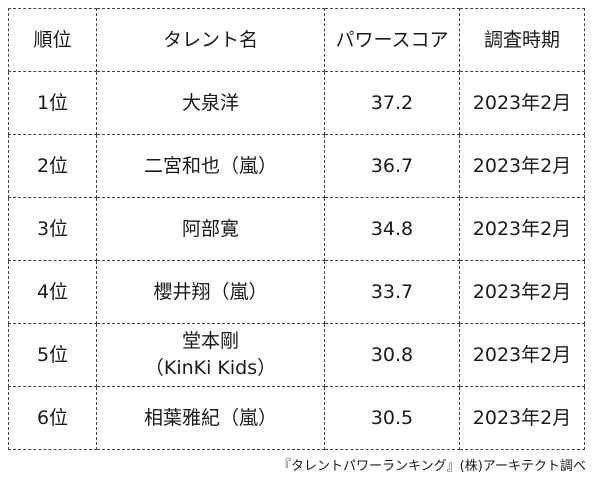 The width and height of the screenshot is (598, 484). I want to click on talent-group: （KinKi Kids）, so click(210, 368).